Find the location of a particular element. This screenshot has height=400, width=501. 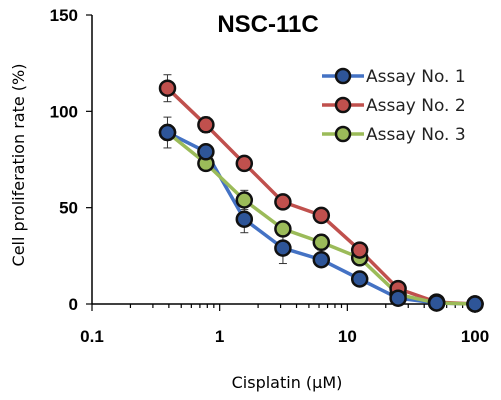

x-axis-title: Cisplatin (μM) is located at coordinates (287, 382).